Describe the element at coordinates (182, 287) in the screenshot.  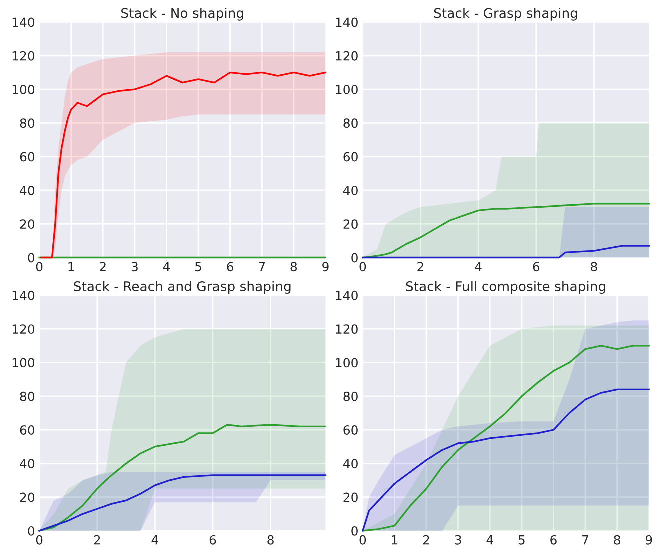
I see `chart-title: Stack - Reach and Grasp shaping` at that location.